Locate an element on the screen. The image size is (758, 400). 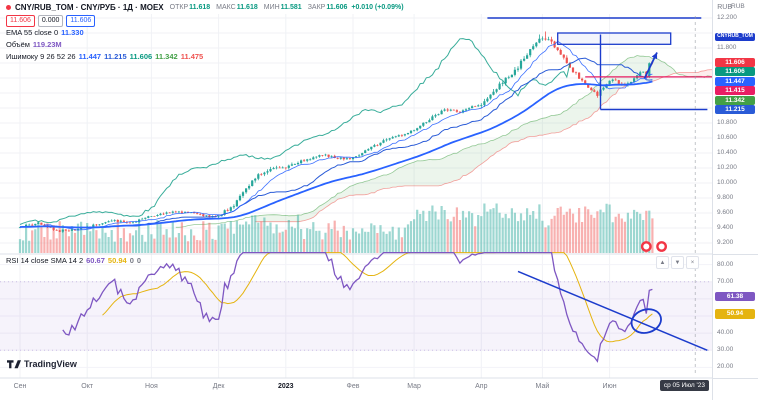
rsi-value: 50.94 is located at coordinates (117, 260).